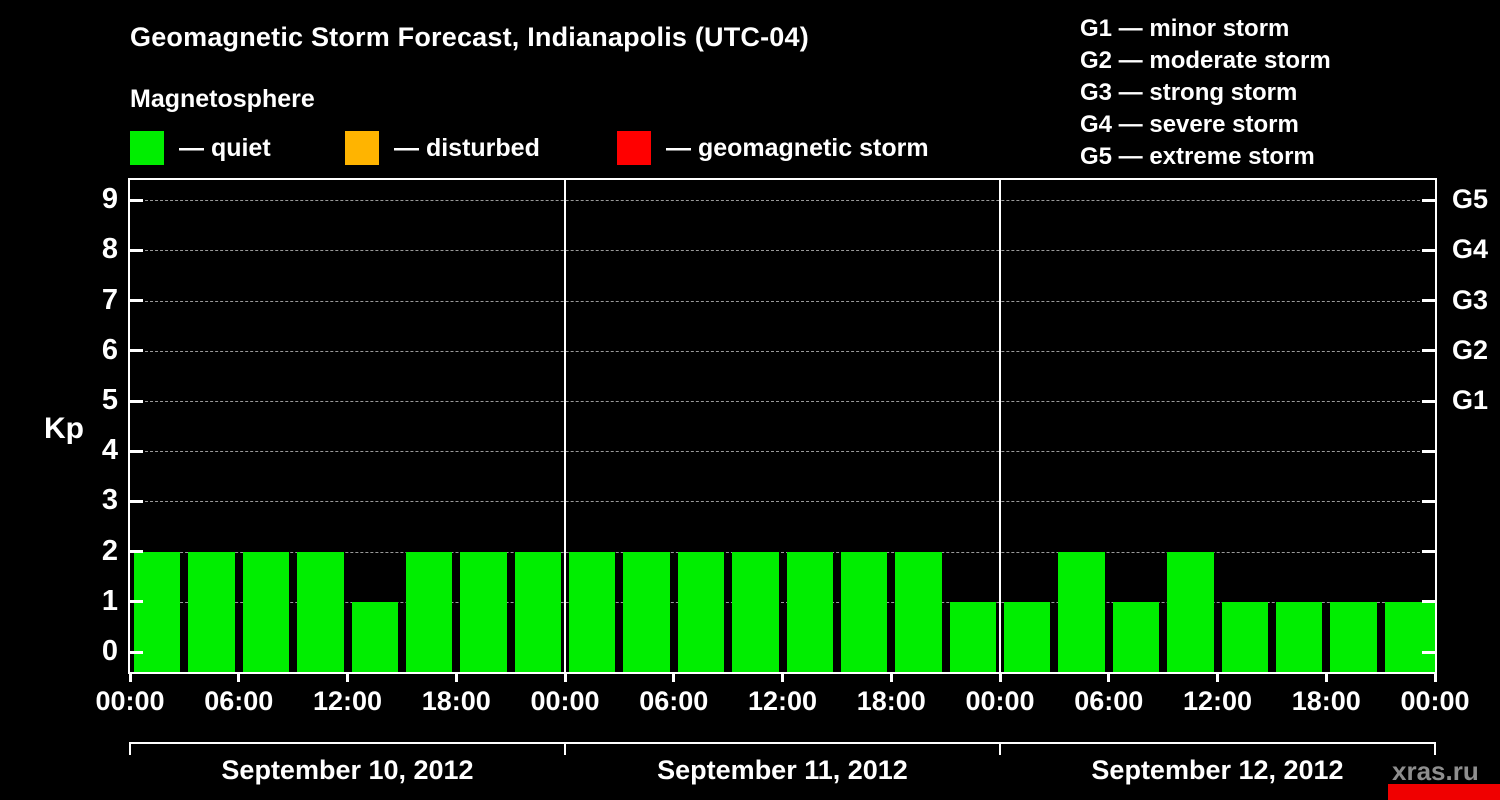  Describe the element at coordinates (64, 428) in the screenshot. I see `y-axis-title: Kp` at that location.